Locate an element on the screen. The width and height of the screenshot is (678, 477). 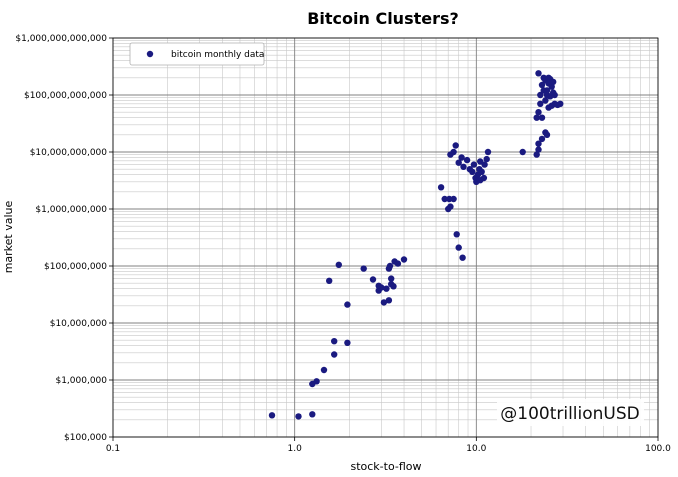
x-tick-label: 0.1 is located at coordinates (113, 449).